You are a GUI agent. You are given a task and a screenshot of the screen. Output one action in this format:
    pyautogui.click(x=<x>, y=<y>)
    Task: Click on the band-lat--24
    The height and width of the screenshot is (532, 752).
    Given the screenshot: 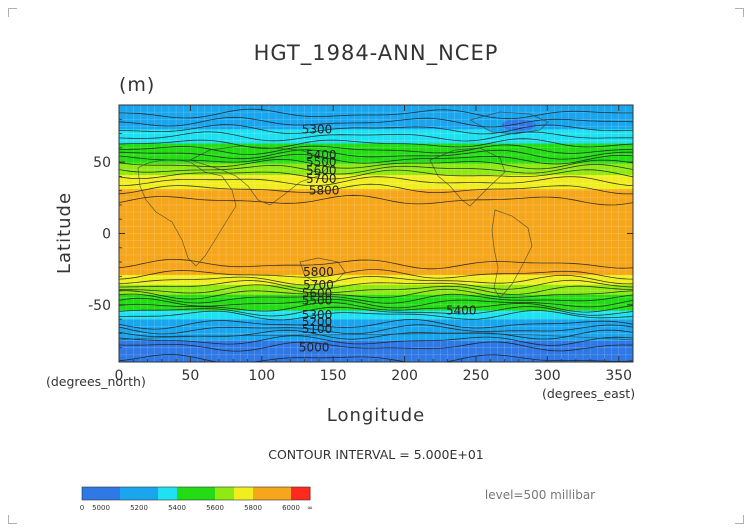 What is the action you would take?
    pyautogui.click(x=376, y=268)
    